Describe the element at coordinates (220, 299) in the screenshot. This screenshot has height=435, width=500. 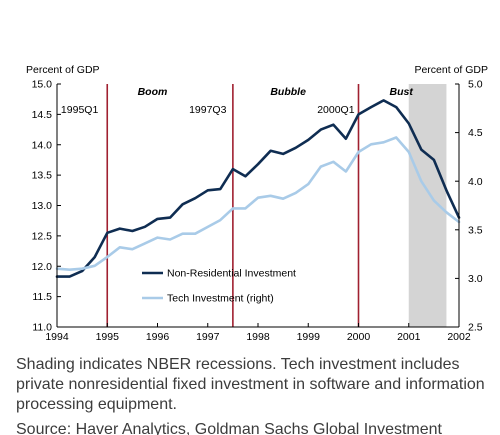
I see `legend-label-2: Tech Investment (right)` at that location.